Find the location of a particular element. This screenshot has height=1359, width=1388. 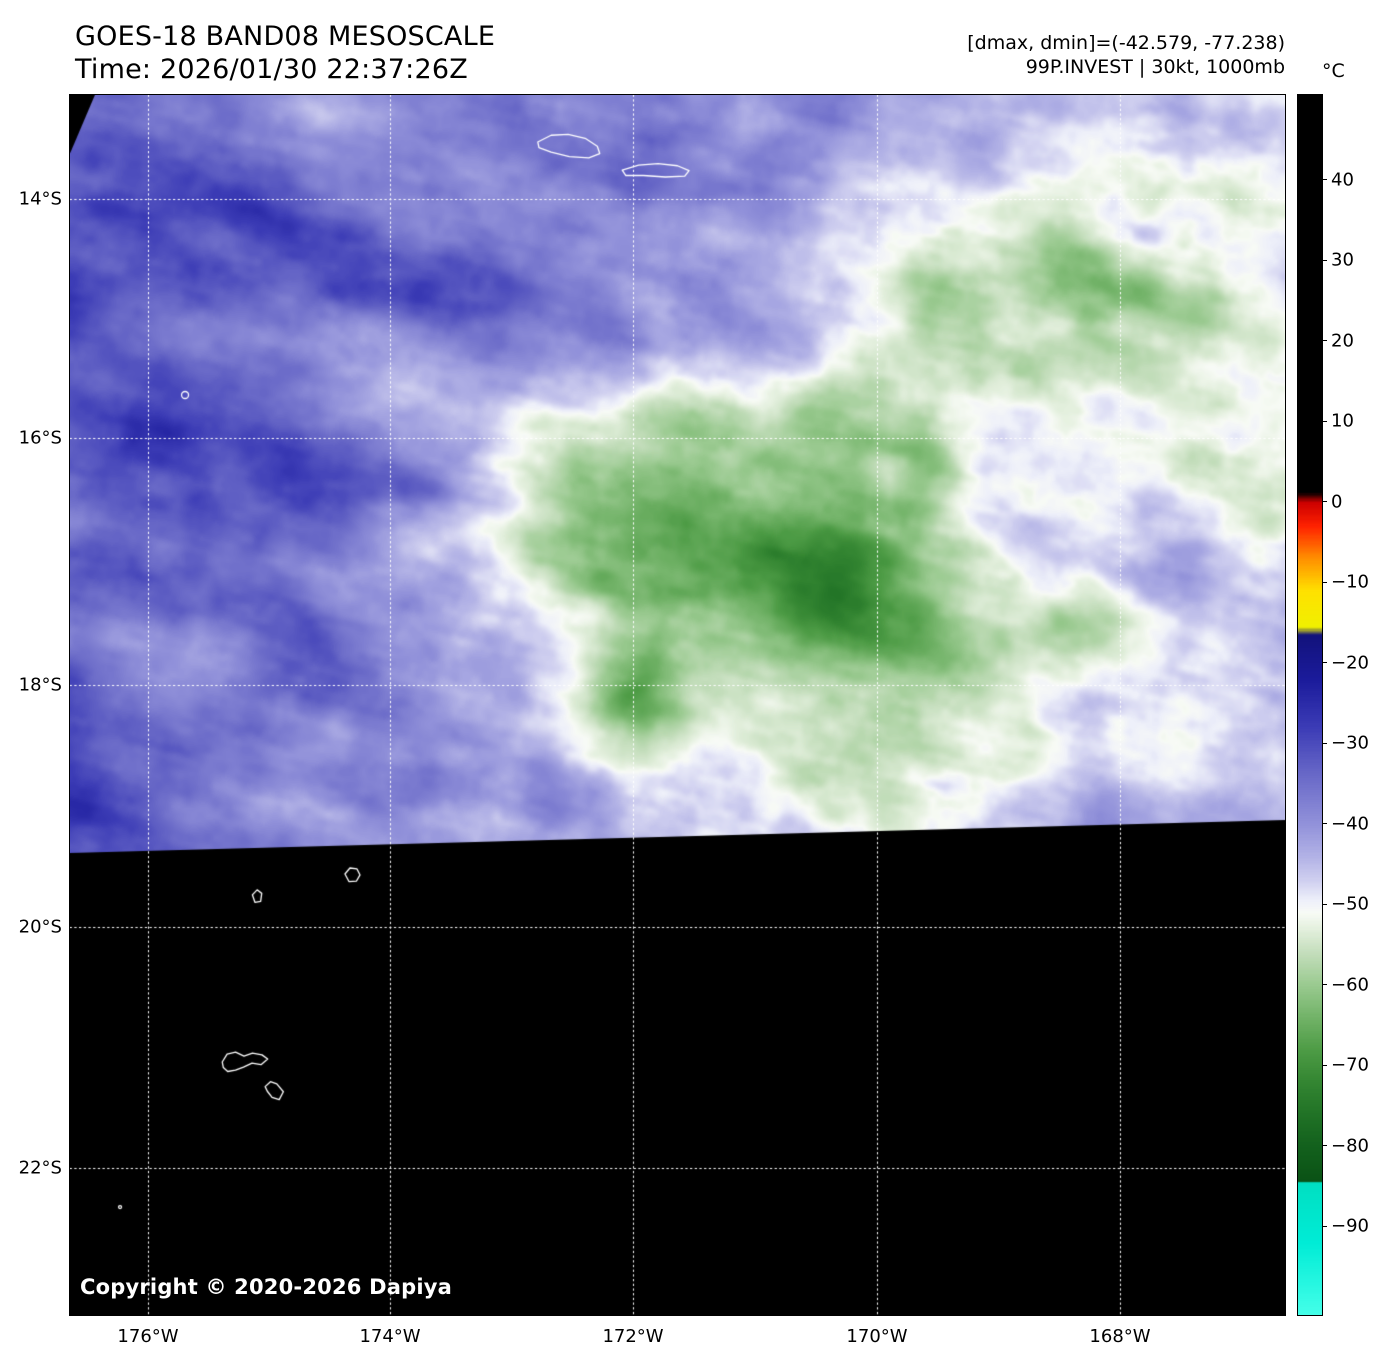

lon-tick-label: 172°W is located at coordinates (633, 1336).